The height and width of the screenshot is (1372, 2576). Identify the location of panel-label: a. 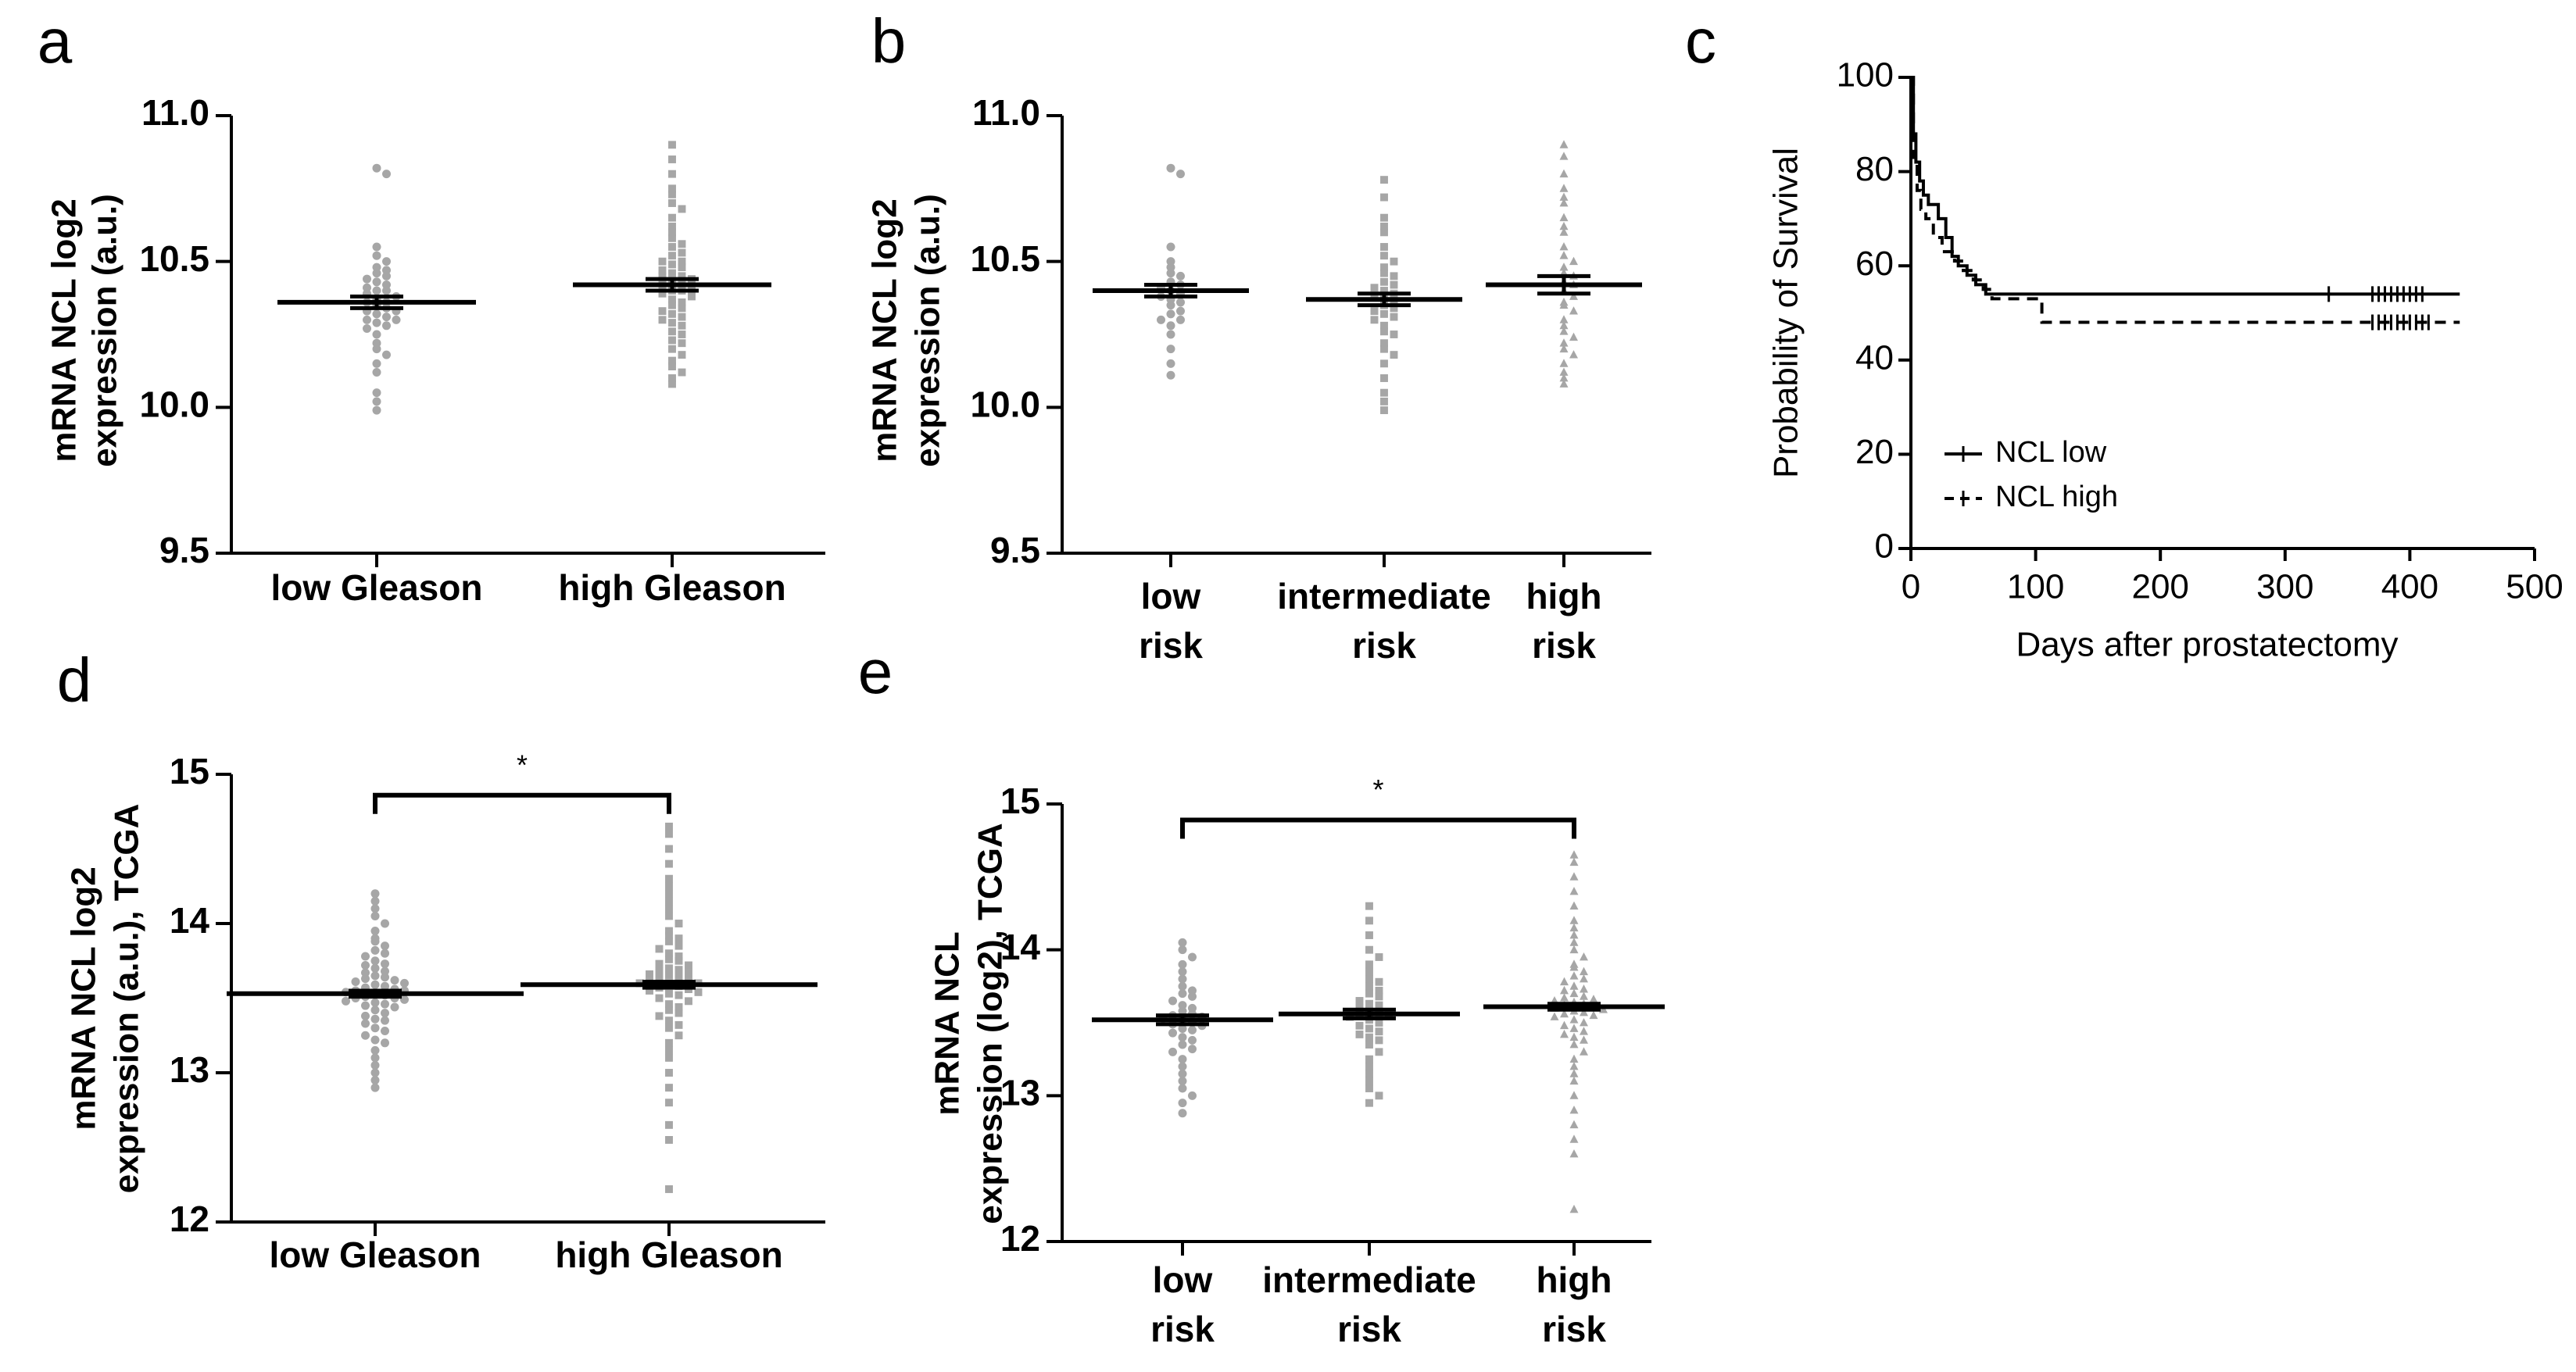
(55, 41).